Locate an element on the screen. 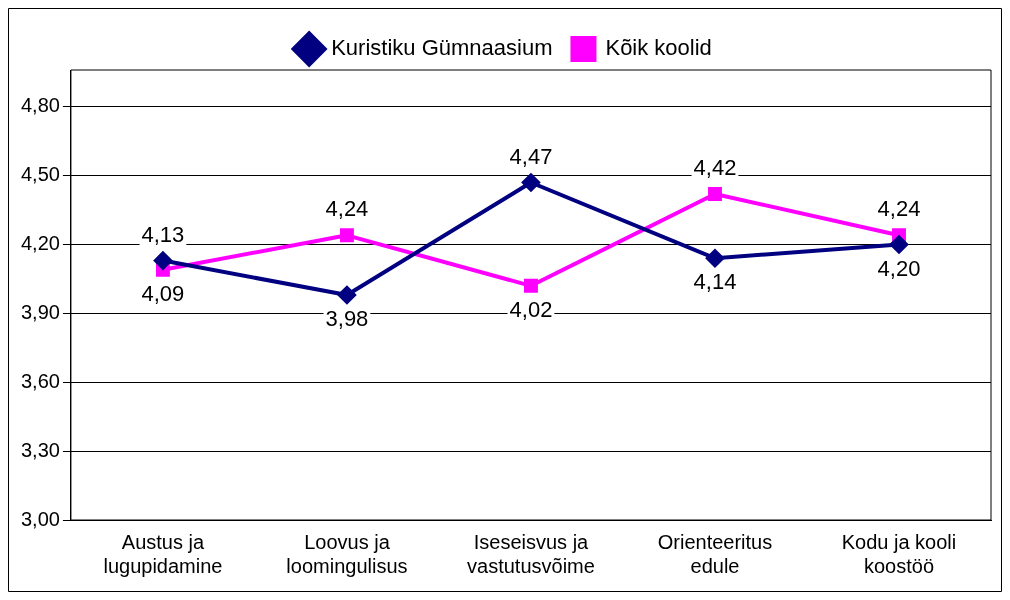 The width and height of the screenshot is (1010, 600). y-tick-label: 4,80 is located at coordinates (40, 105).